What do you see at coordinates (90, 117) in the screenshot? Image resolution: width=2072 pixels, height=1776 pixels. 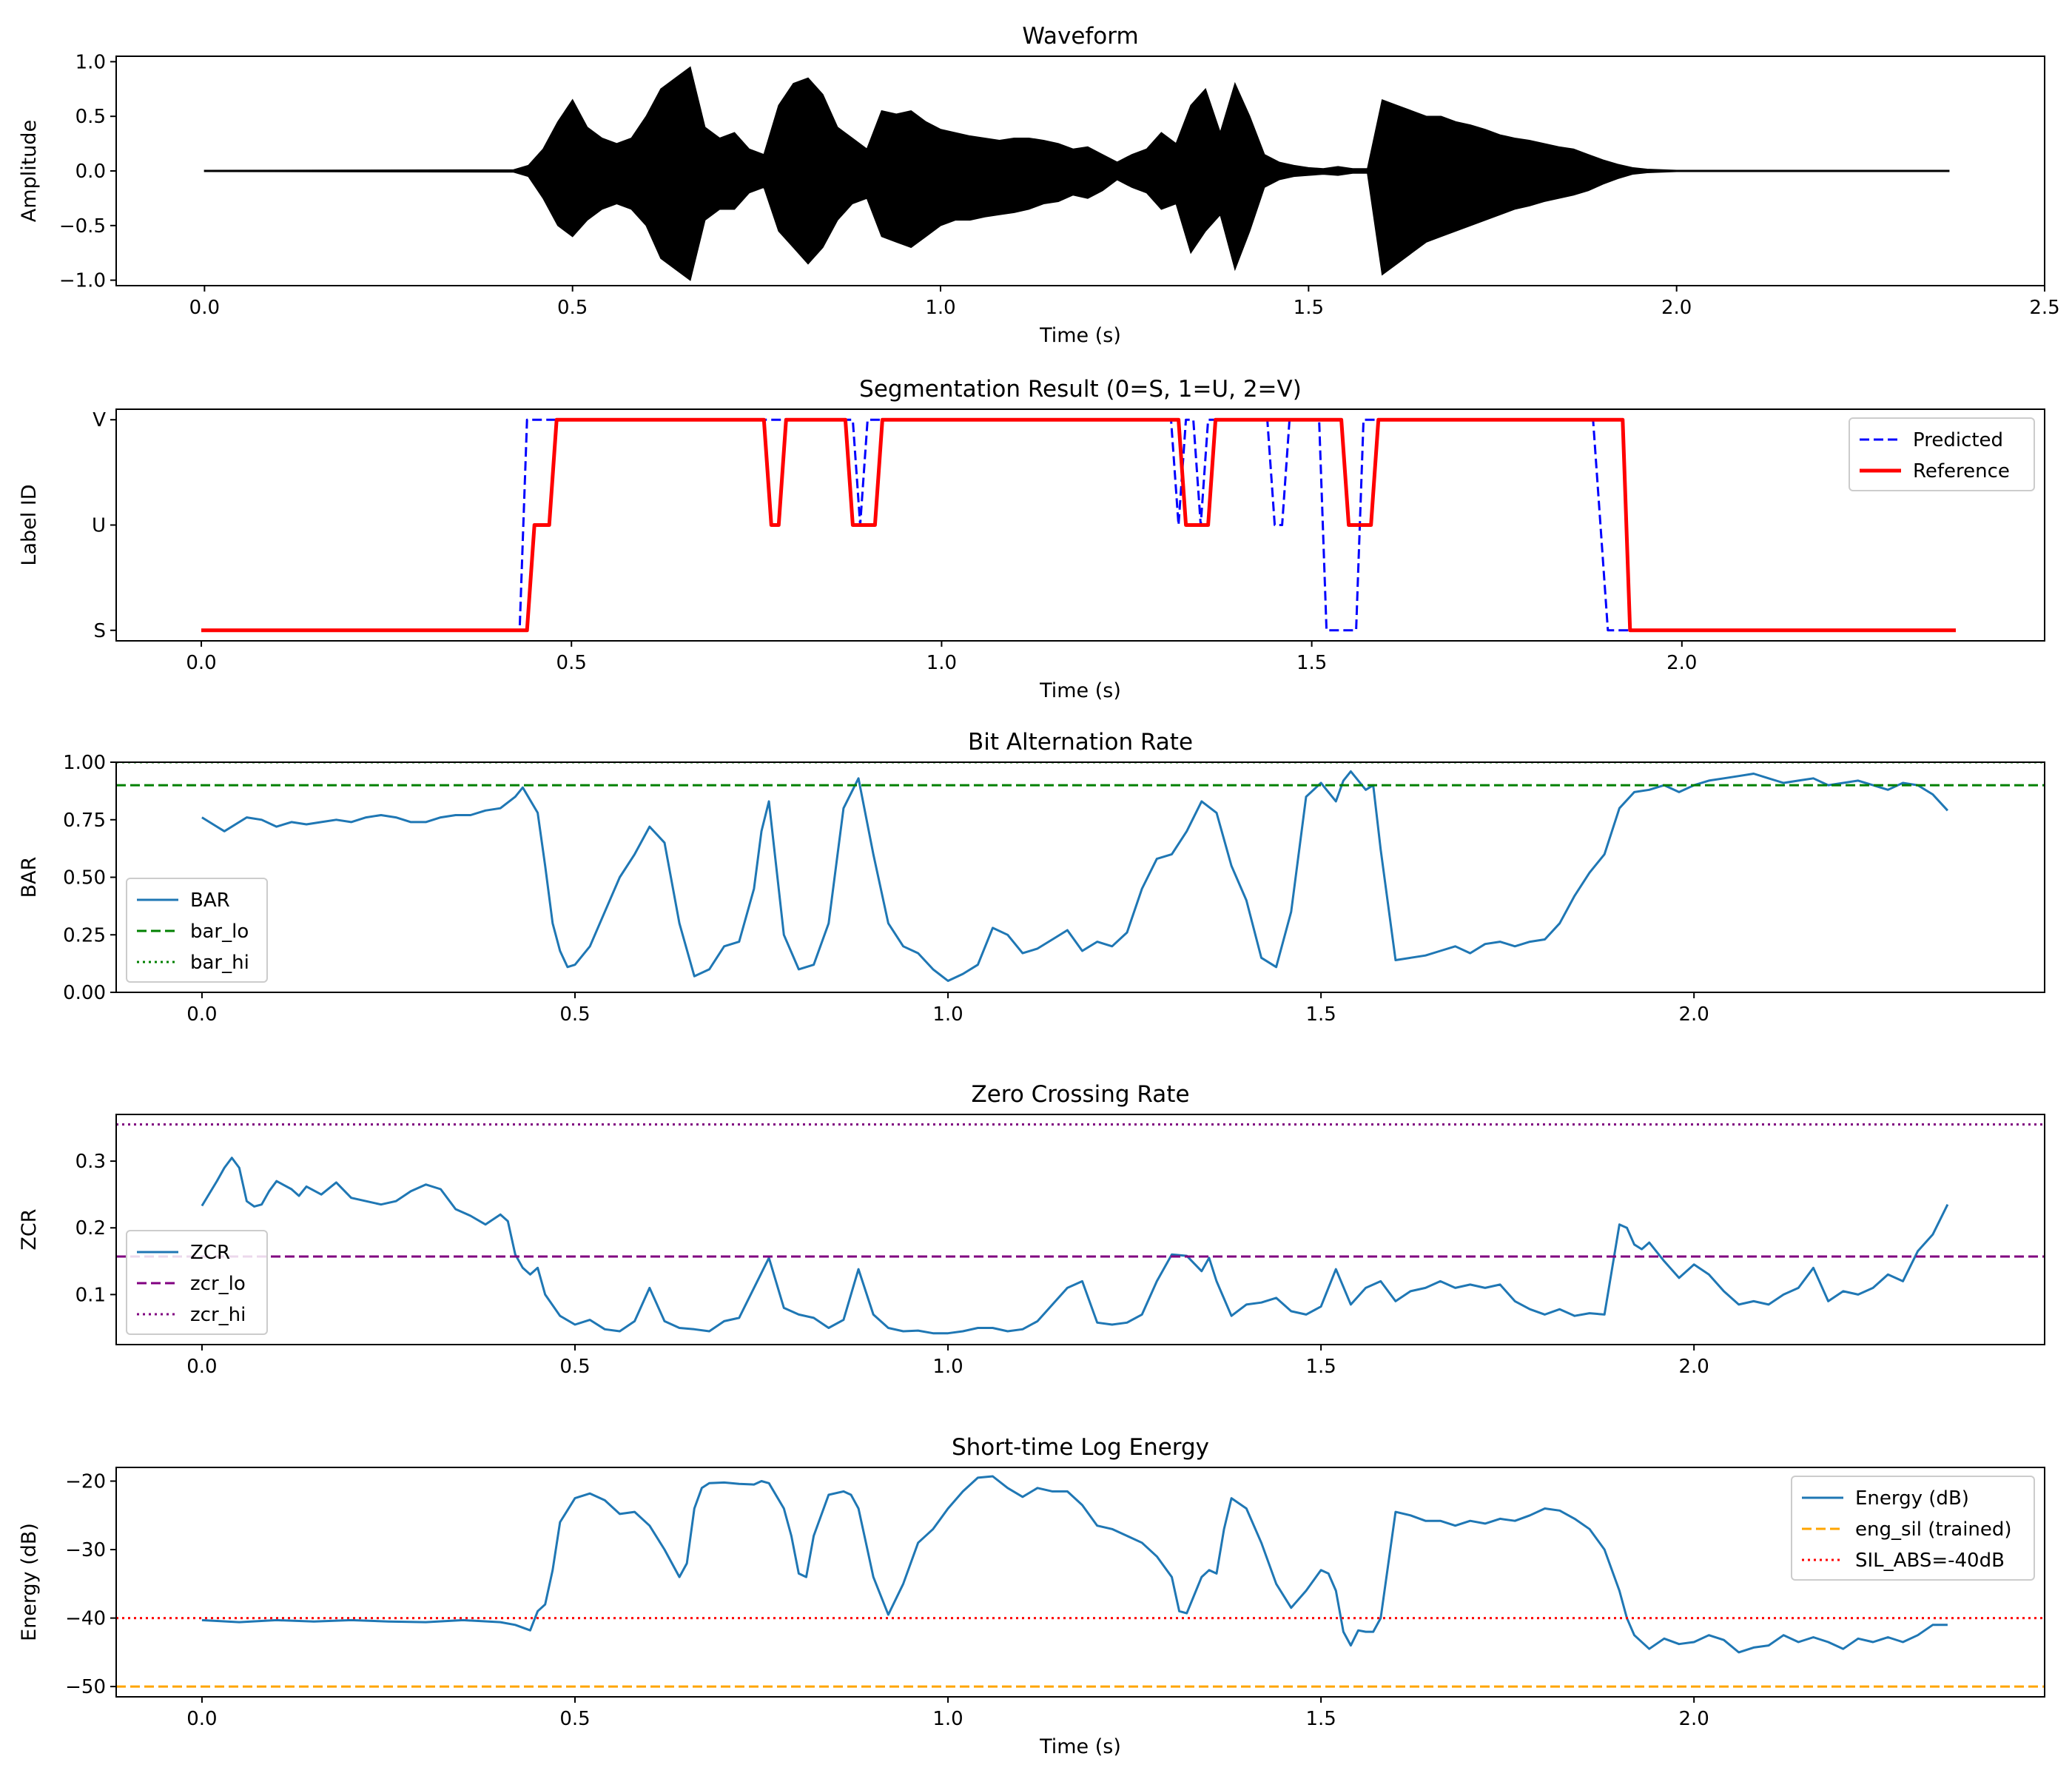 I see `y-tick-label: 0.5` at bounding box center [90, 117].